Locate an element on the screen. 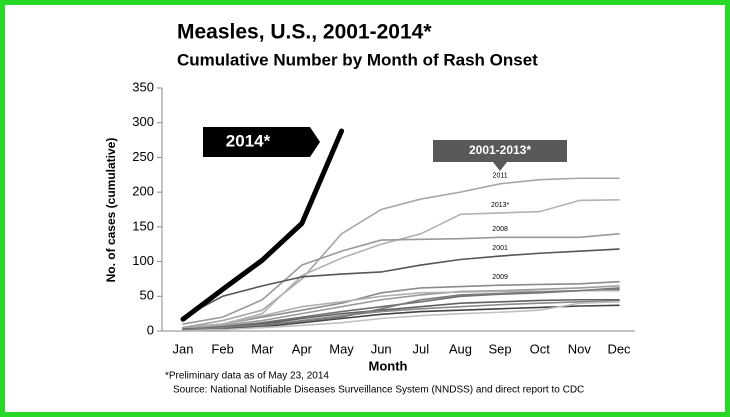 This screenshot has height=417, width=730. annotation-arrow is located at coordinates (500, 166).